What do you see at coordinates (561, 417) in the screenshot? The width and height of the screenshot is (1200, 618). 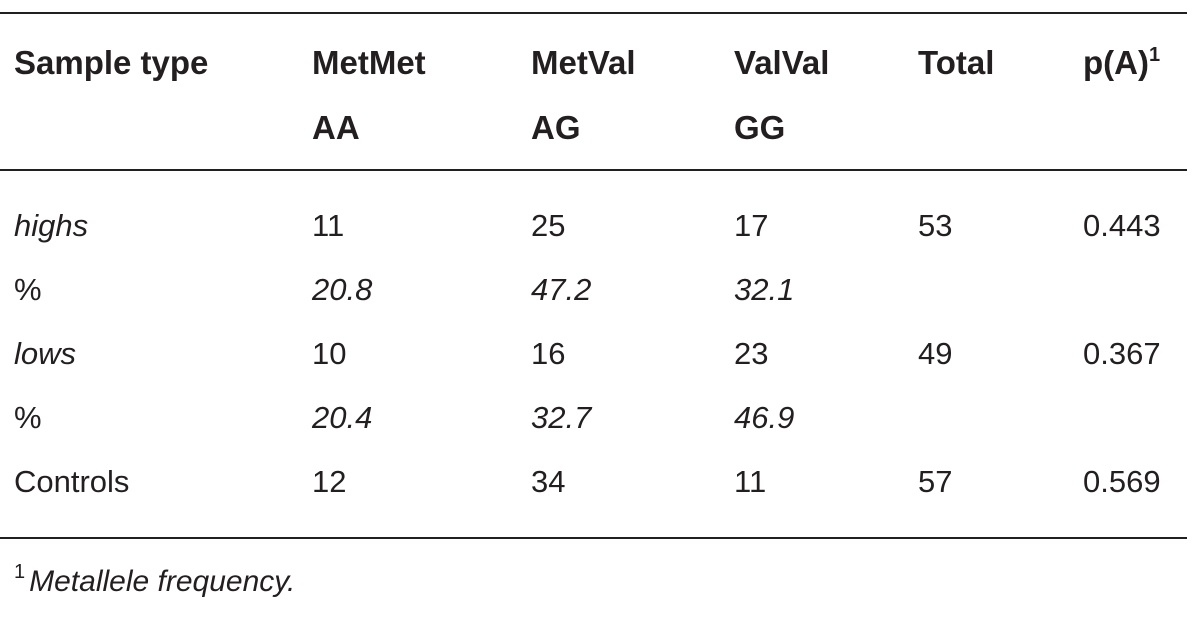 I see `table-cell: 32.7` at bounding box center [561, 417].